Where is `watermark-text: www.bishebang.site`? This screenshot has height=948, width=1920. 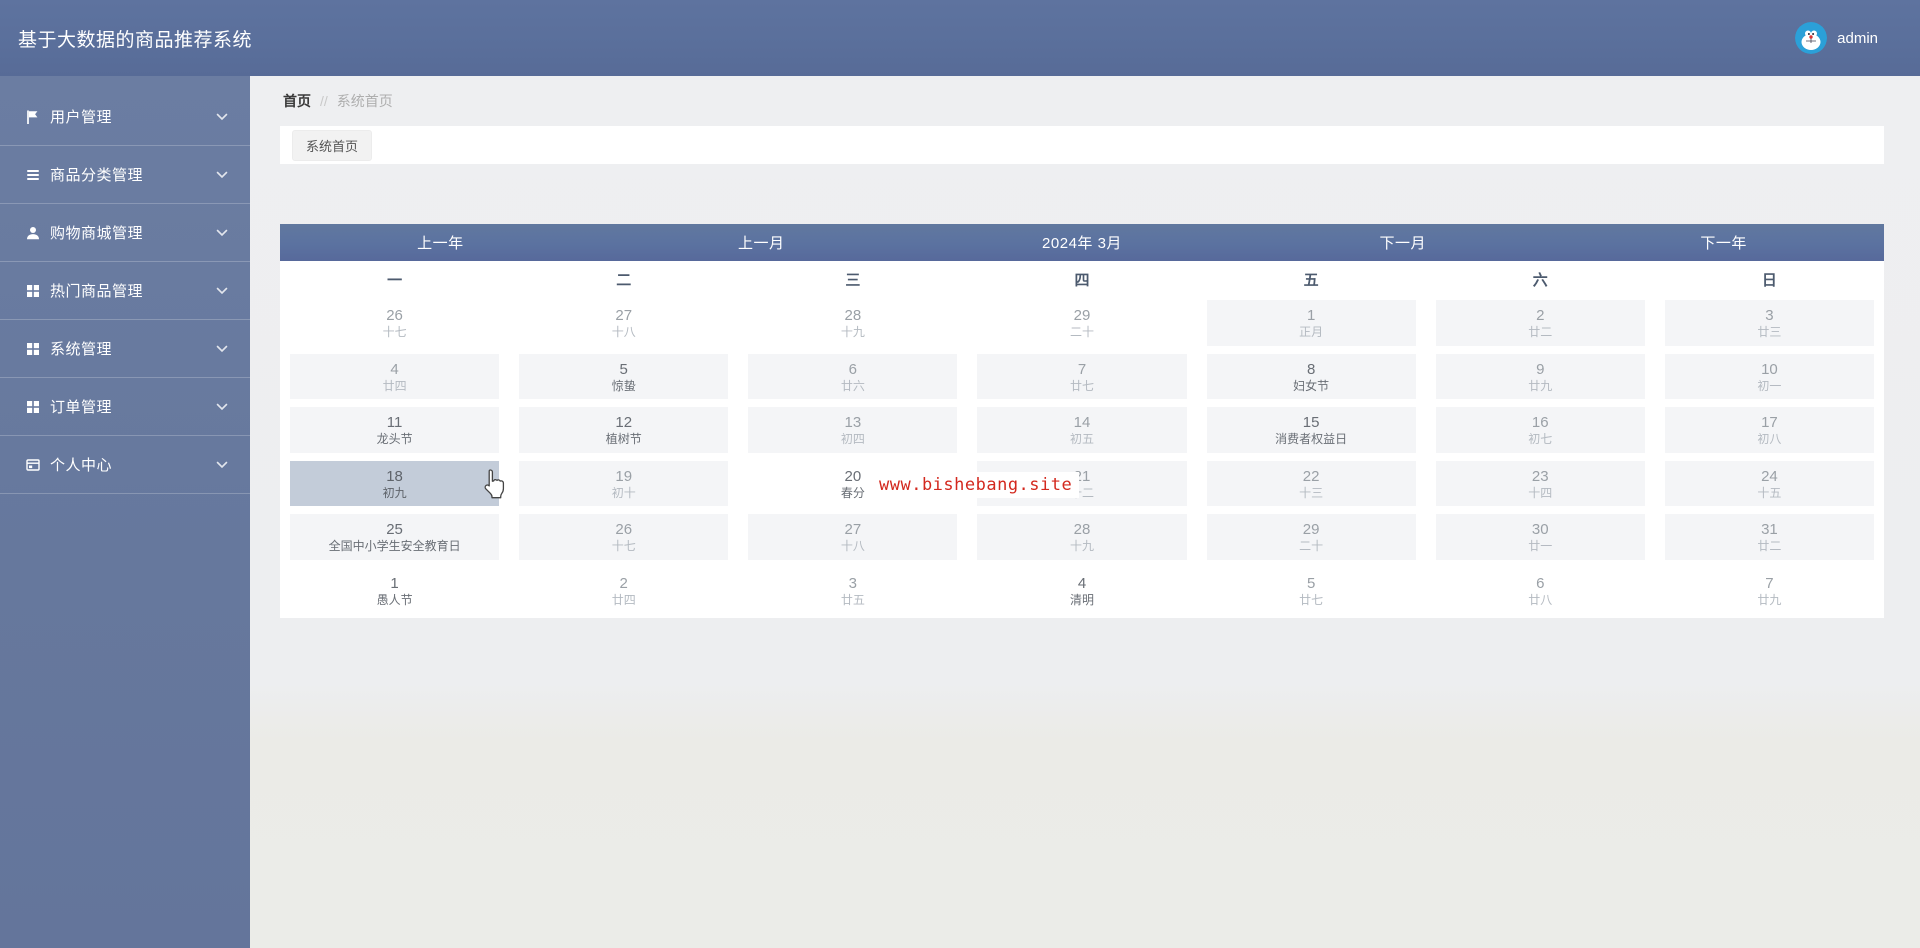 watermark-text: www.bishebang.site is located at coordinates (976, 485).